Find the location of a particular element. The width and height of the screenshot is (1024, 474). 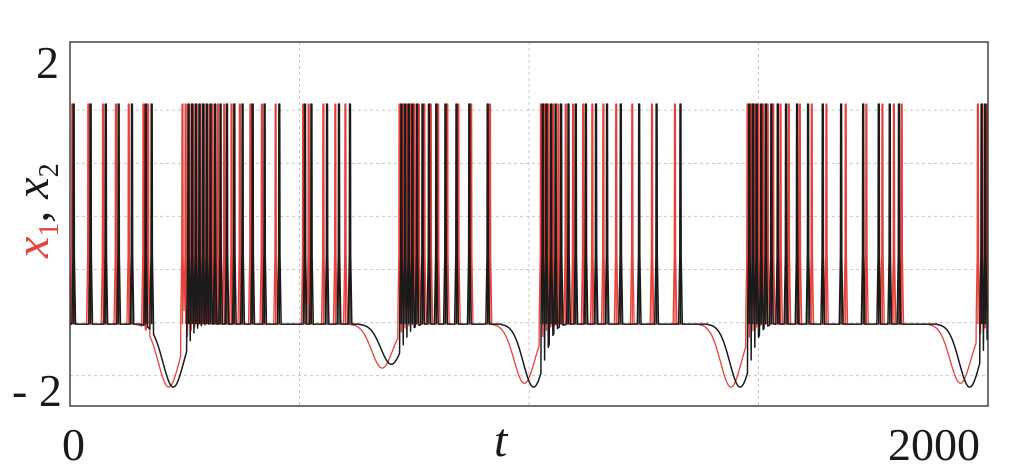

y-label-x1: x is located at coordinates (32, 248).